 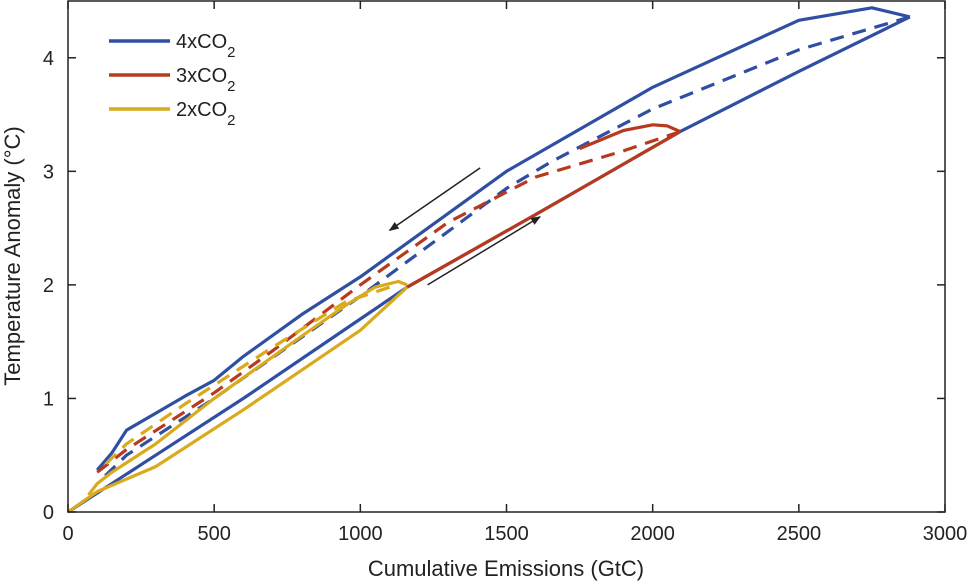 I want to click on series-line-3xco2-ramp-up, so click(x=543, y=209).